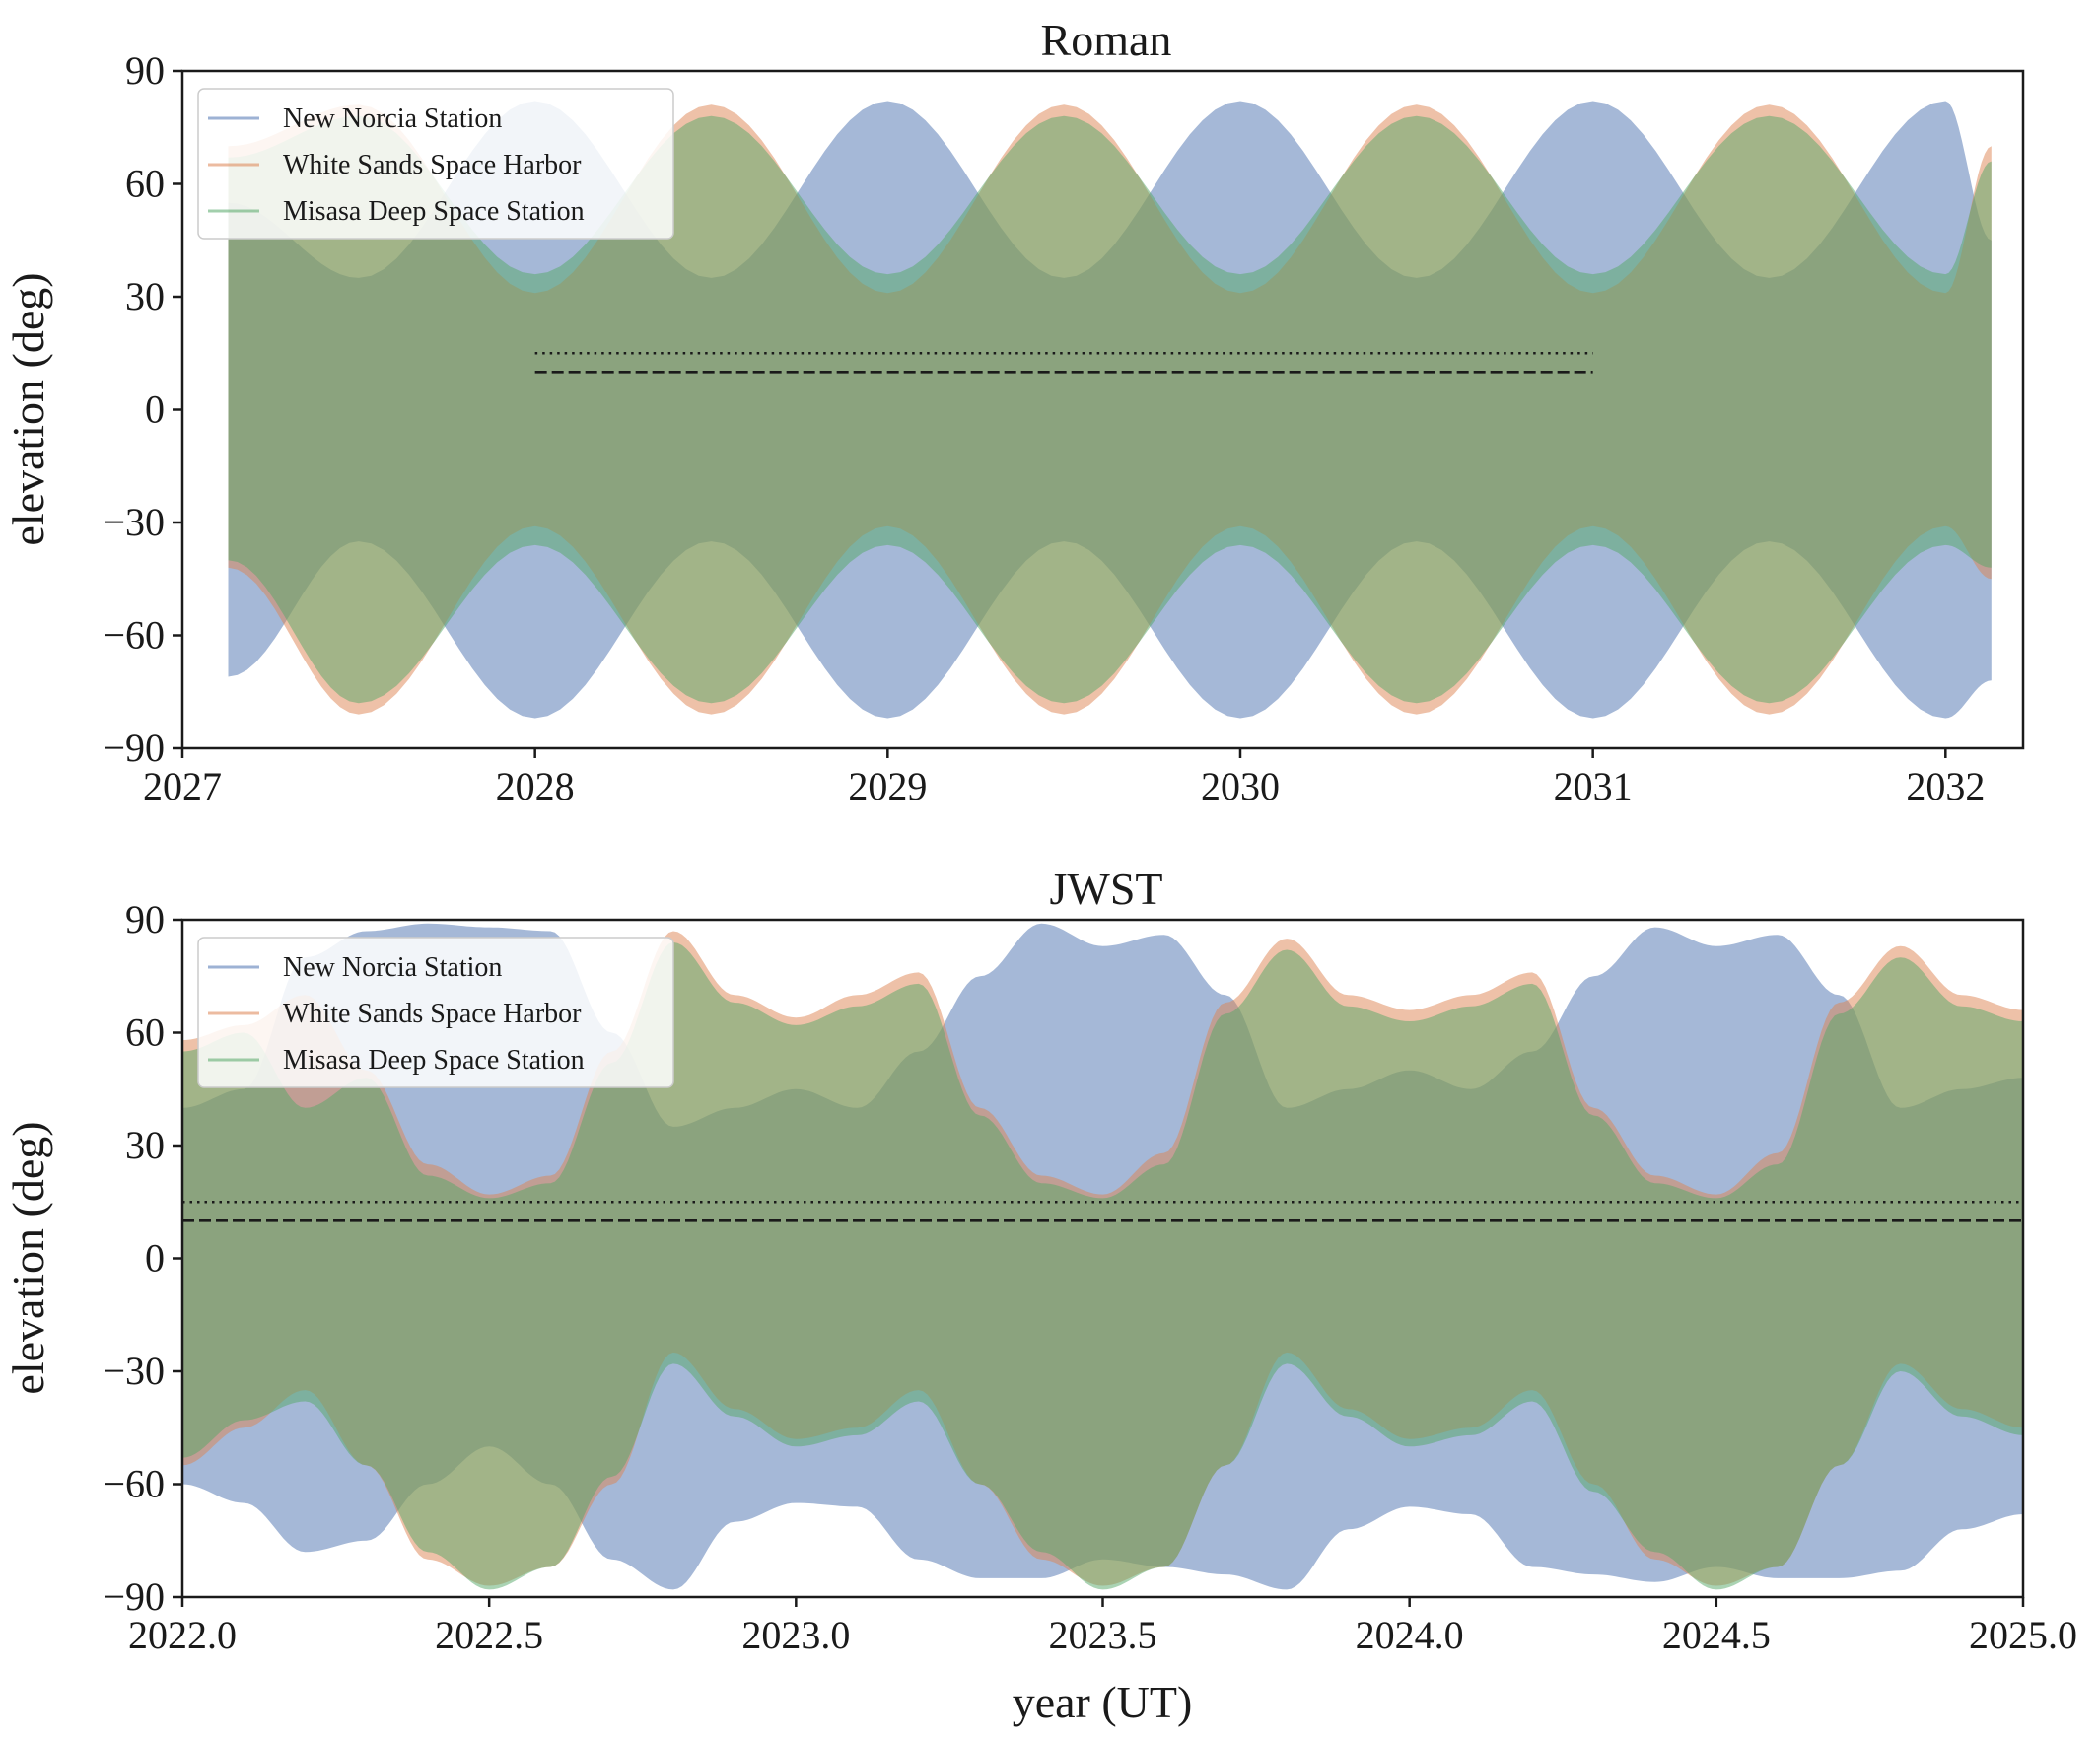 The height and width of the screenshot is (1740, 2100). Describe the element at coordinates (1945, 786) in the screenshot. I see `roman-xtick-label: 2032` at that location.